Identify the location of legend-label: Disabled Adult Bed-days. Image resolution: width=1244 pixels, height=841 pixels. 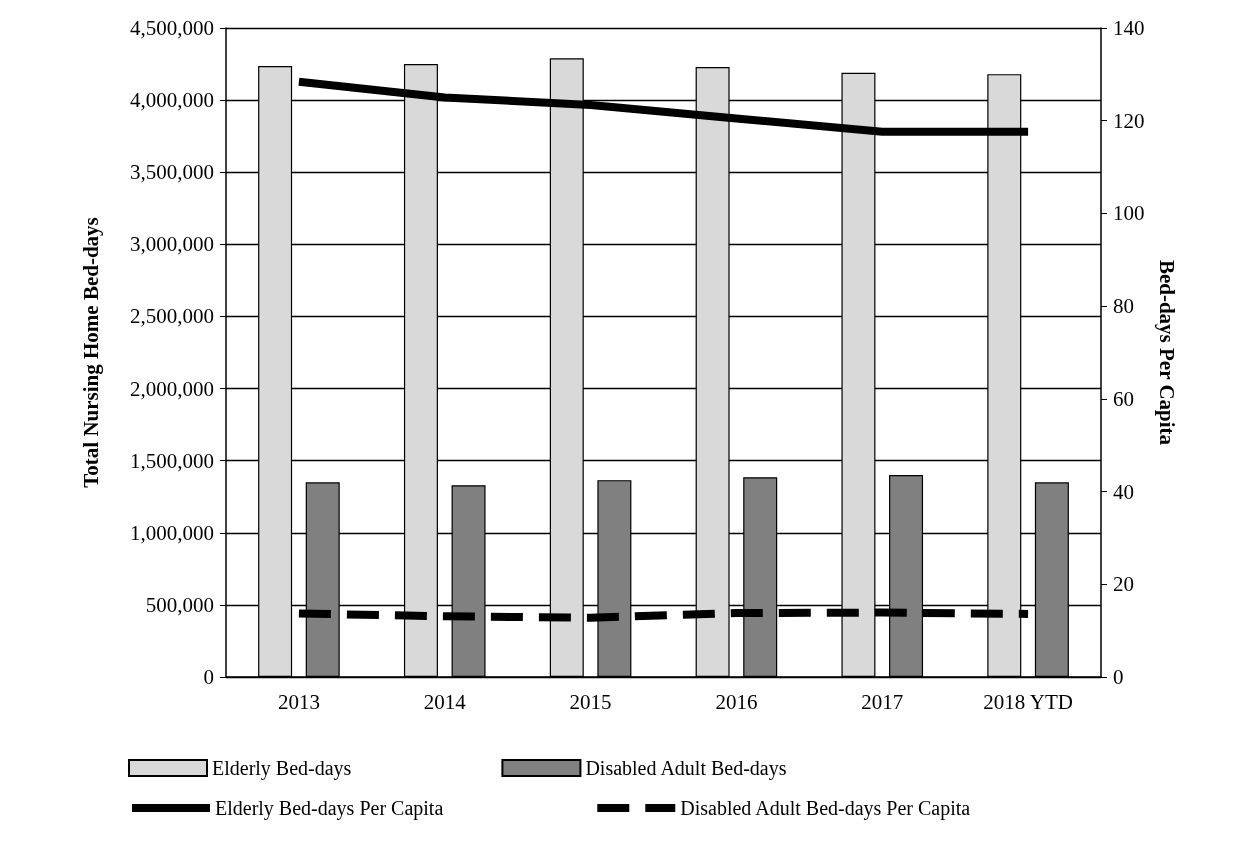
(686, 768).